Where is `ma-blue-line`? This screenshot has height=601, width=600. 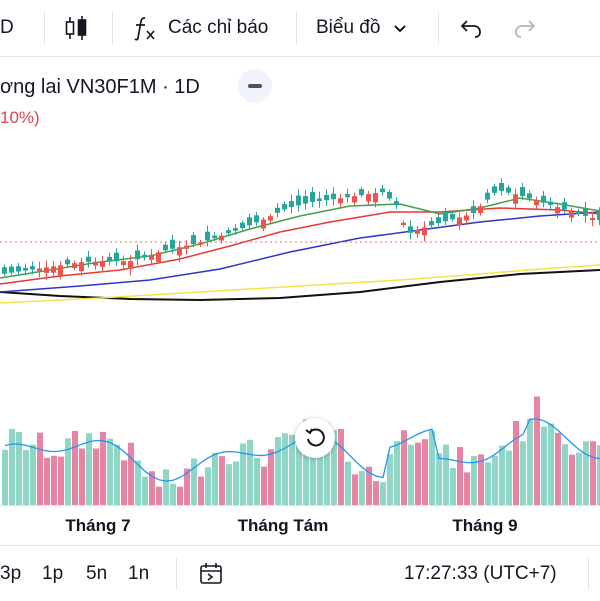 ma-blue-line is located at coordinates (300, 252).